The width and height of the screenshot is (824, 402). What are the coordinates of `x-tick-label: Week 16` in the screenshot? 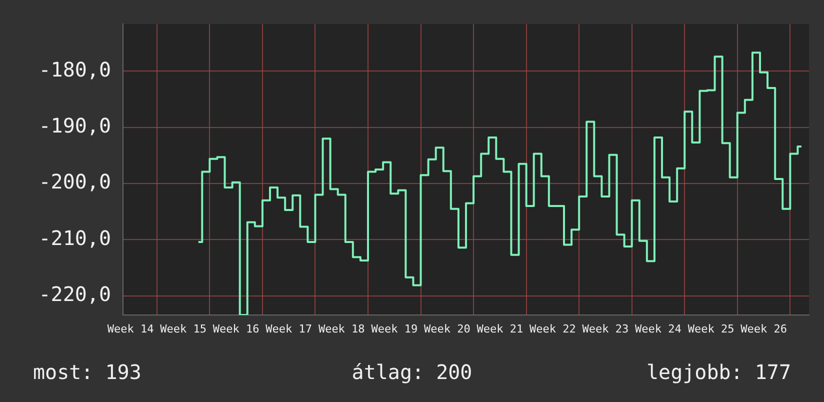 It's located at (236, 329).